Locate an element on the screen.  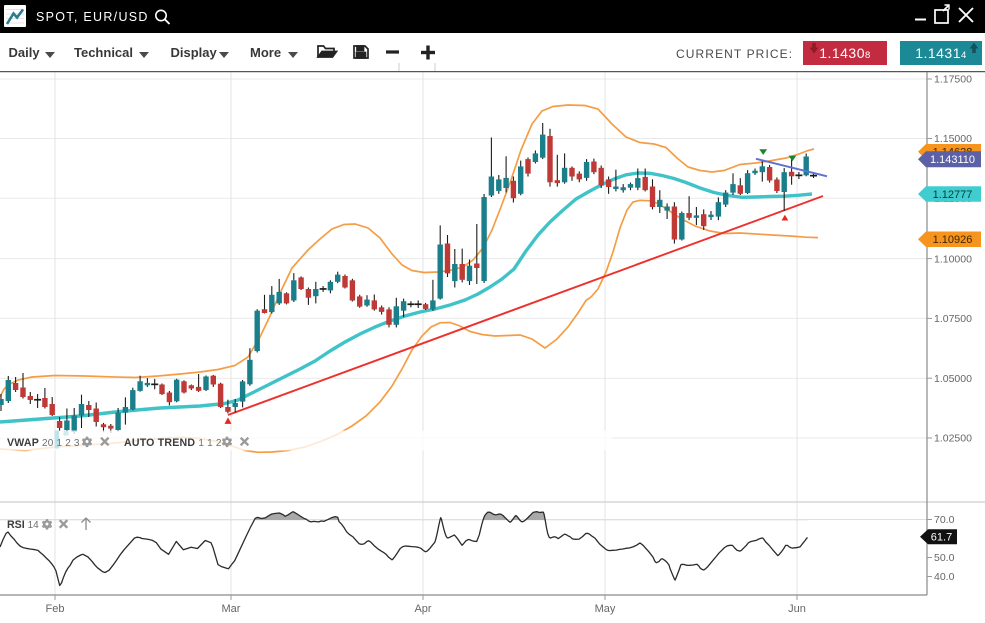
svg-text: 1.10926 is located at coordinates (953, 240).